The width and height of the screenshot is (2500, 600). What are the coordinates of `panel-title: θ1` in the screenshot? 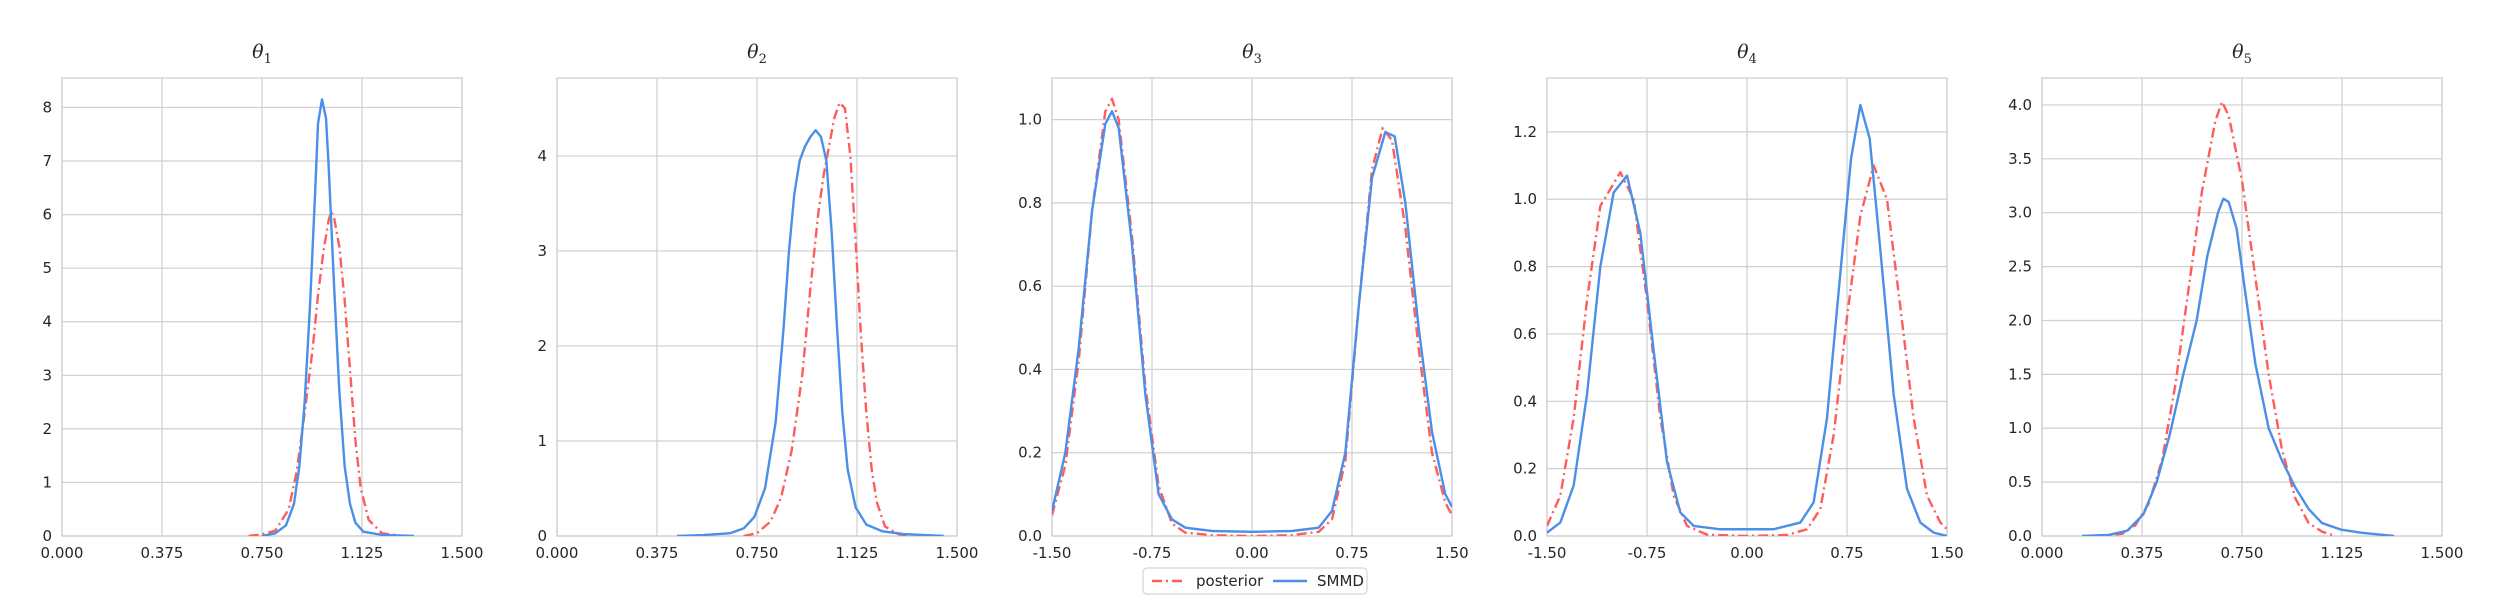 It's located at (262, 54).